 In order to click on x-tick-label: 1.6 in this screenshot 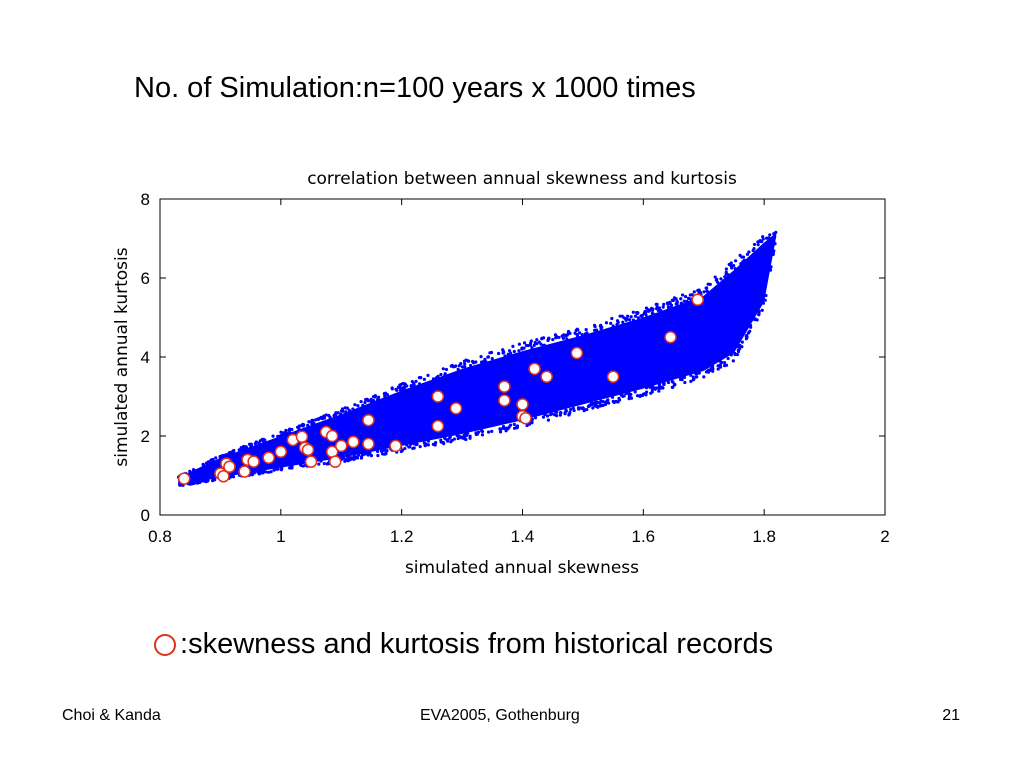, I will do `click(644, 536)`.